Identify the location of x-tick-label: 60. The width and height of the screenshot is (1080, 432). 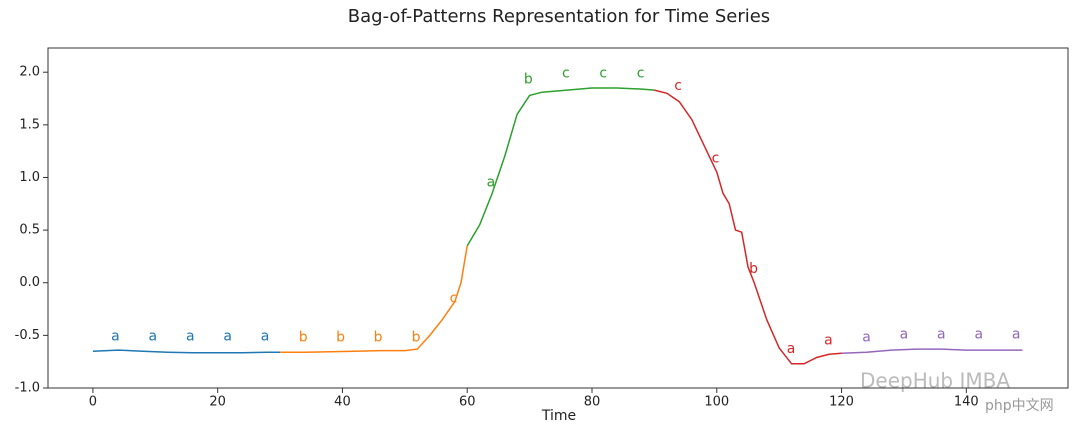
(467, 402).